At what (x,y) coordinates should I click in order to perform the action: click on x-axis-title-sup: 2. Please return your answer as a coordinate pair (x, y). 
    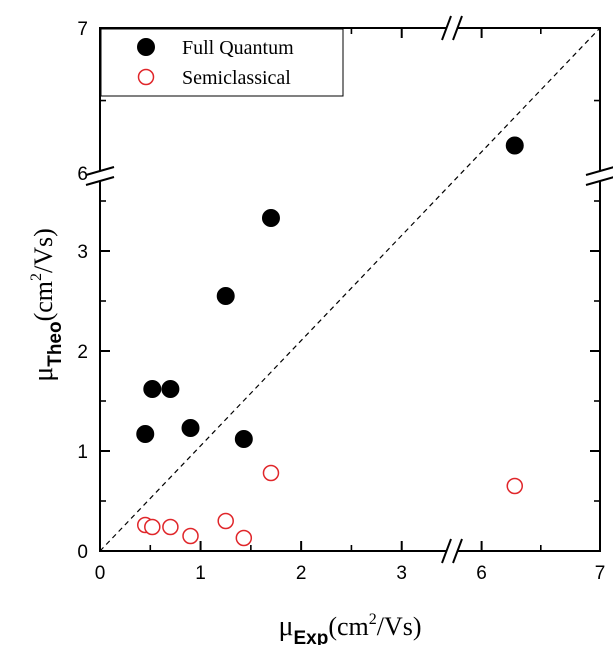
    Looking at the image, I should click on (373, 619).